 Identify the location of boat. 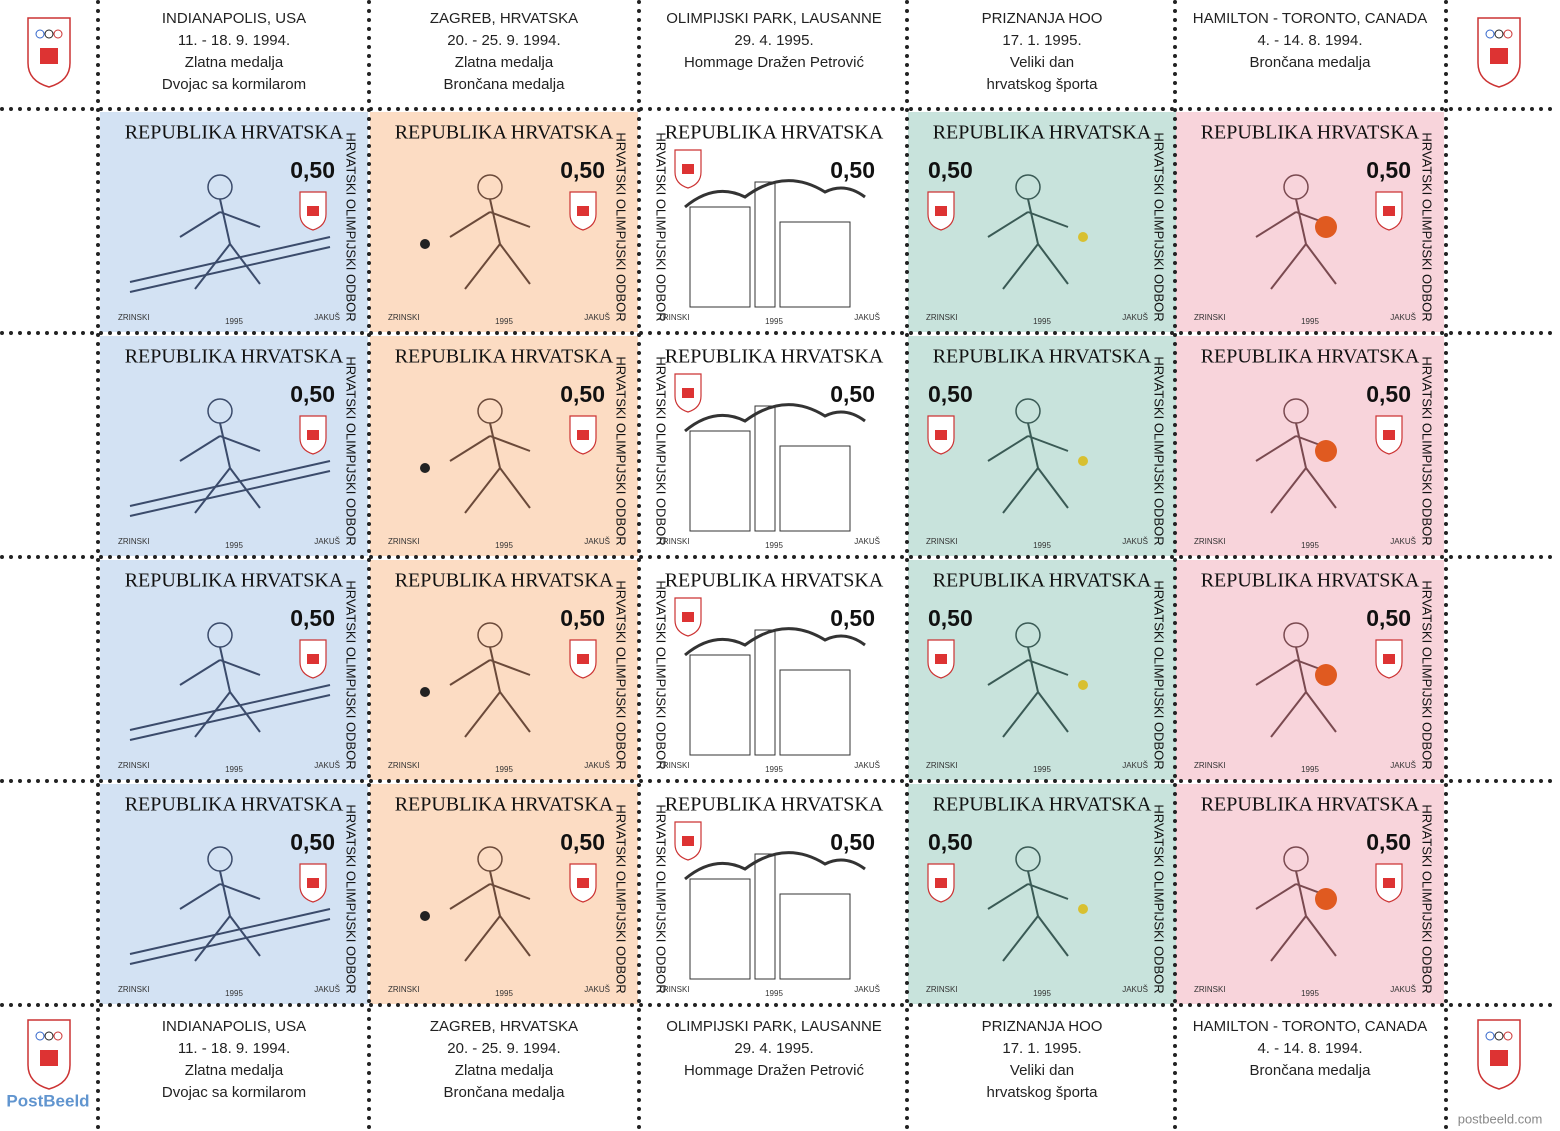
(230, 264).